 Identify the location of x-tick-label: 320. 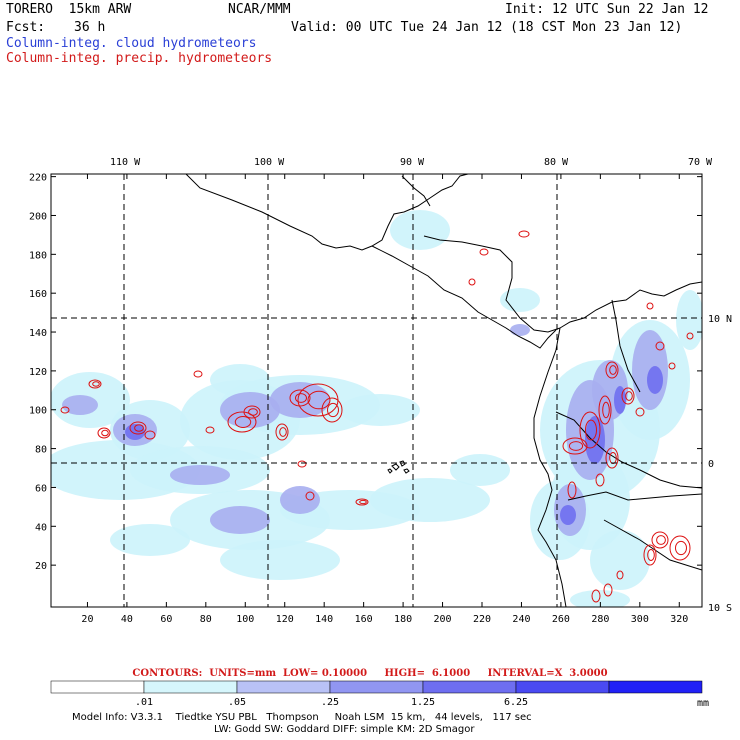
(679, 619).